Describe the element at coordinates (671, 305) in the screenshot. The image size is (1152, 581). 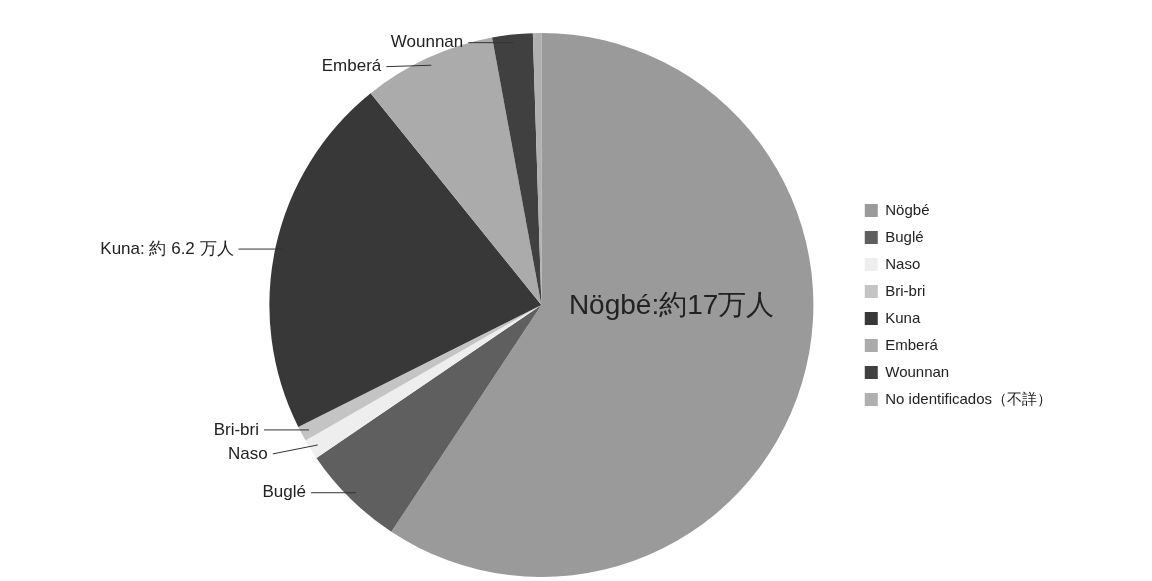
I see `data-label: Nögbé:約17万人` at that location.